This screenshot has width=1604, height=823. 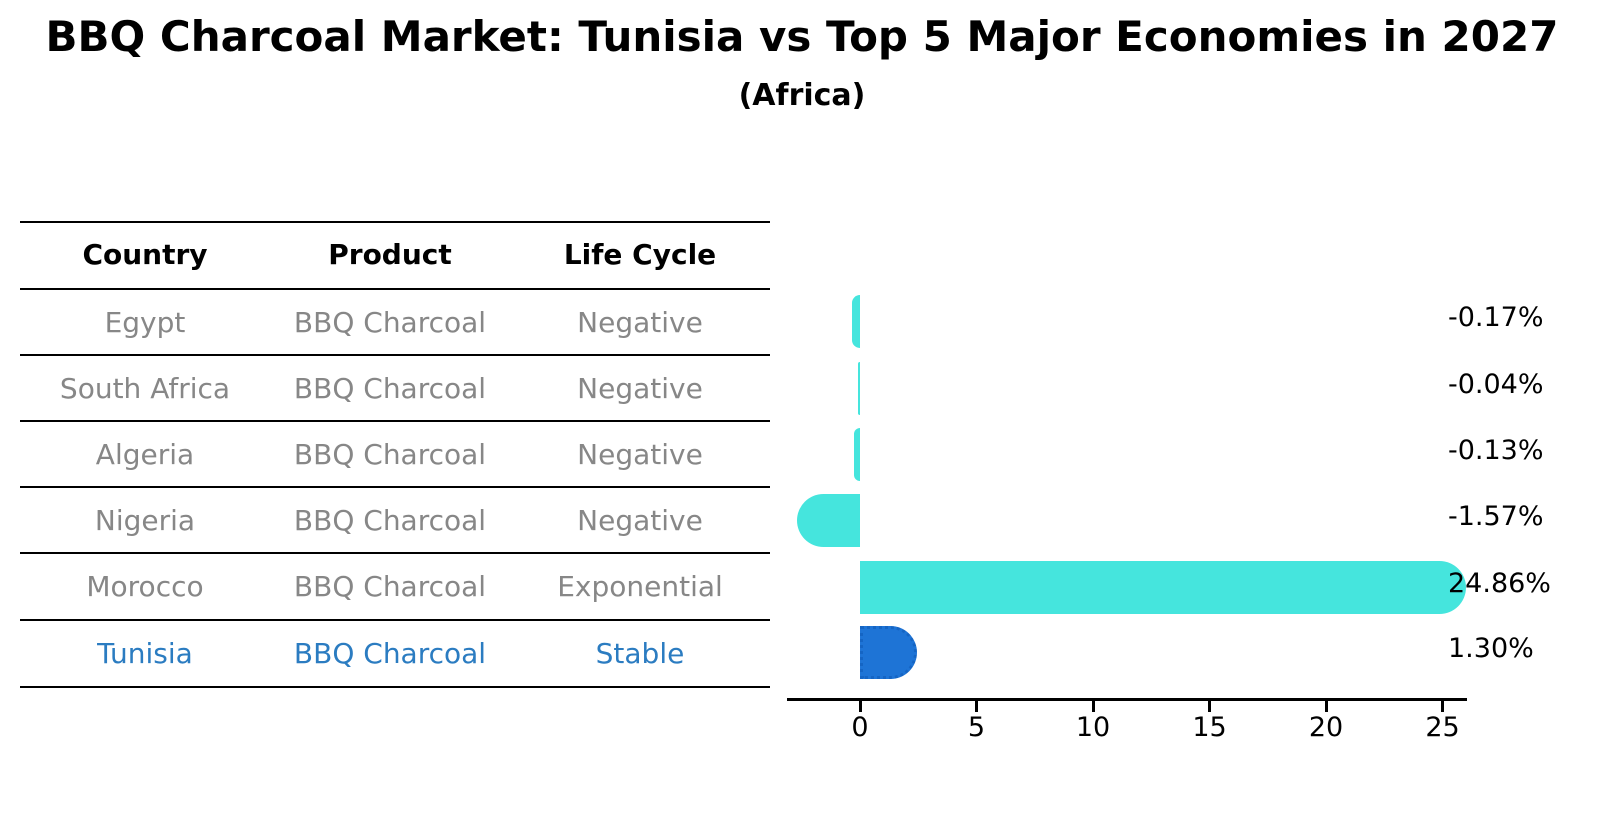 I want to click on table-row-egypt: Egypt BBQ Charcoal Negative, so click(x=395, y=322).